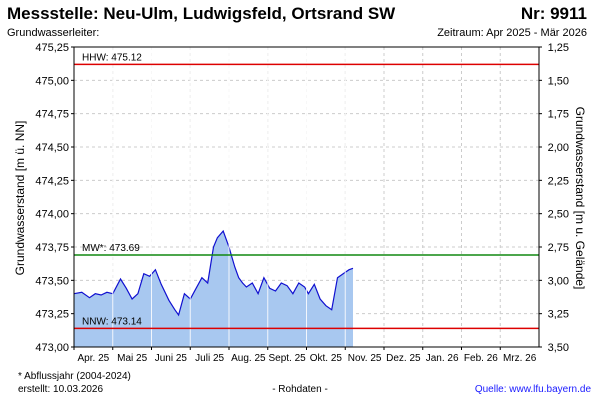 This screenshot has width=600, height=400. What do you see at coordinates (481, 358) in the screenshot?
I see `x-tick-label: Feb. 26` at bounding box center [481, 358].